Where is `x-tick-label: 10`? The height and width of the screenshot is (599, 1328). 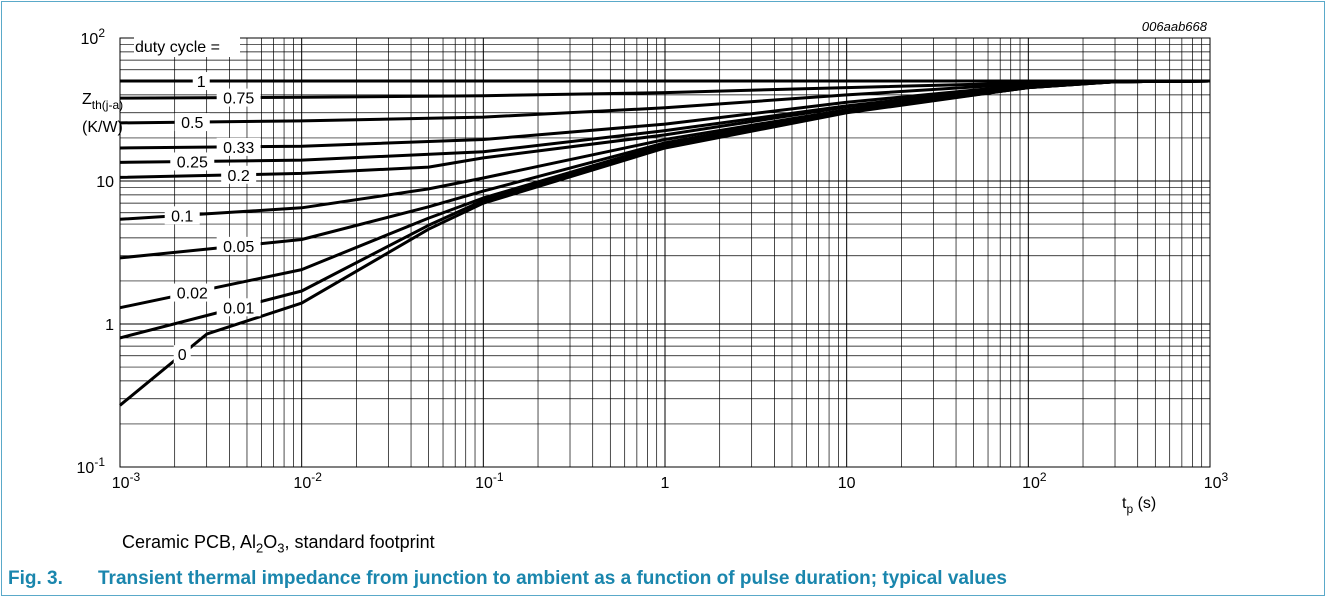 x-tick-label: 10 is located at coordinates (847, 483).